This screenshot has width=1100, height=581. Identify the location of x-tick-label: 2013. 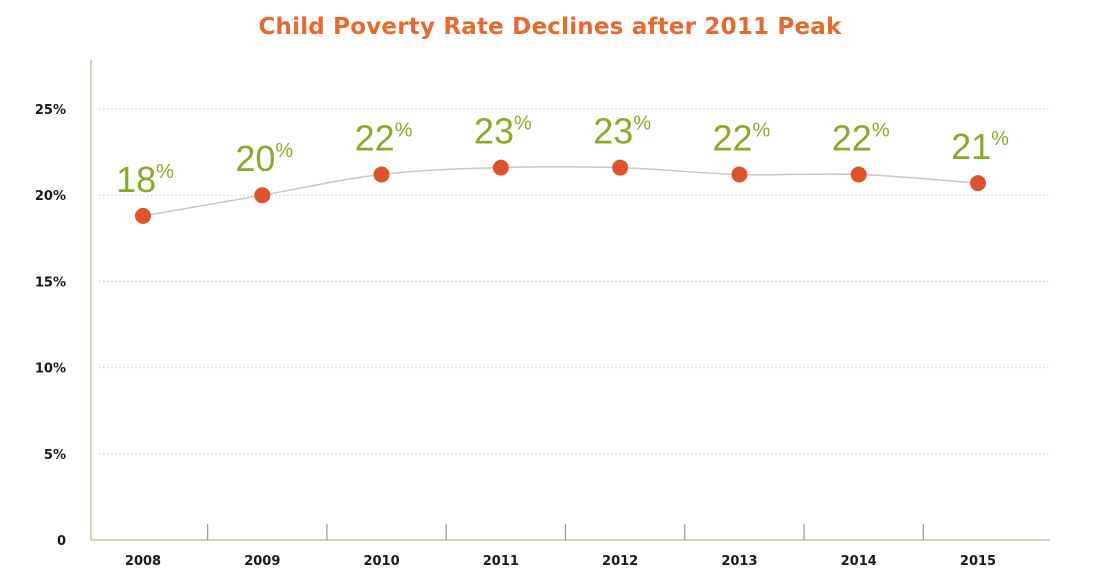
(739, 561).